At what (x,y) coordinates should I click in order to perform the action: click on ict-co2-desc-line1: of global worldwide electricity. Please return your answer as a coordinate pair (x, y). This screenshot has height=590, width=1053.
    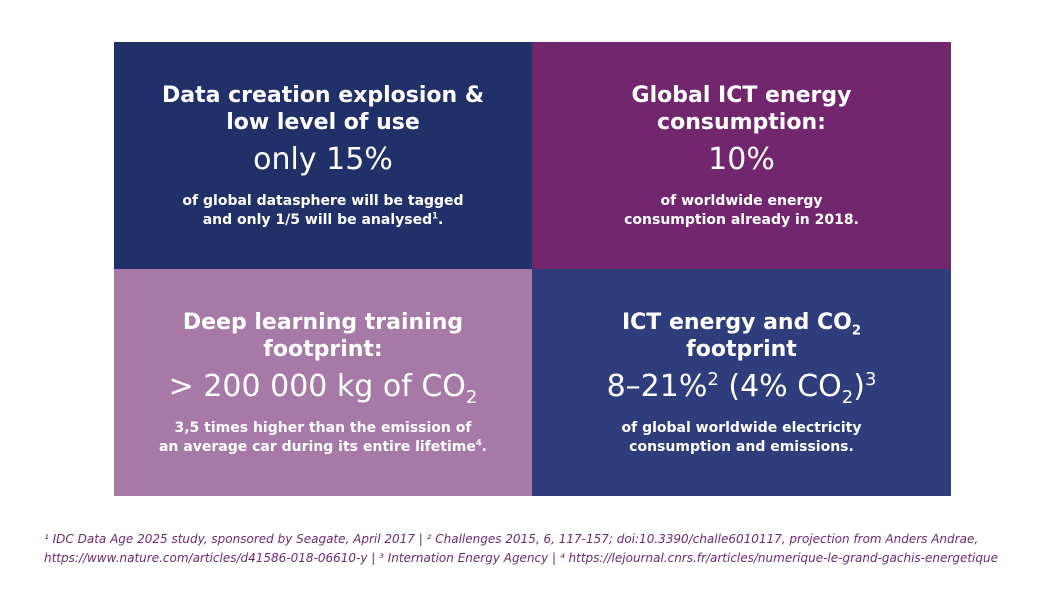
    Looking at the image, I should click on (741, 427).